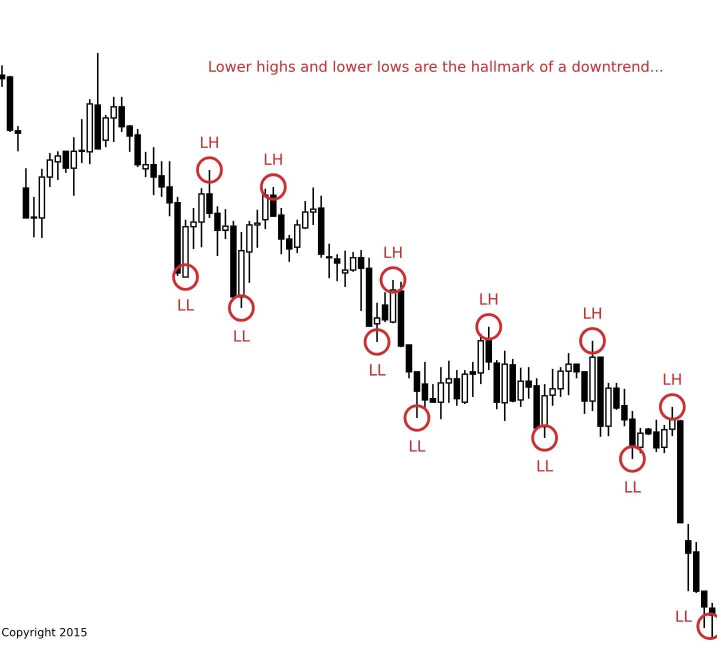 This screenshot has width=717, height=645. What do you see at coordinates (44, 633) in the screenshot?
I see `annotation: Copyright 2015` at bounding box center [44, 633].